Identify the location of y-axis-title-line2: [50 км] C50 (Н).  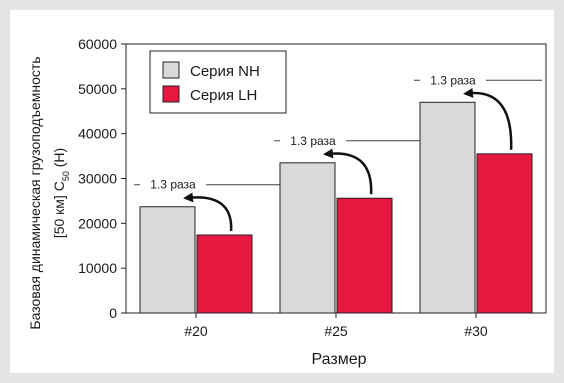
(61, 193).